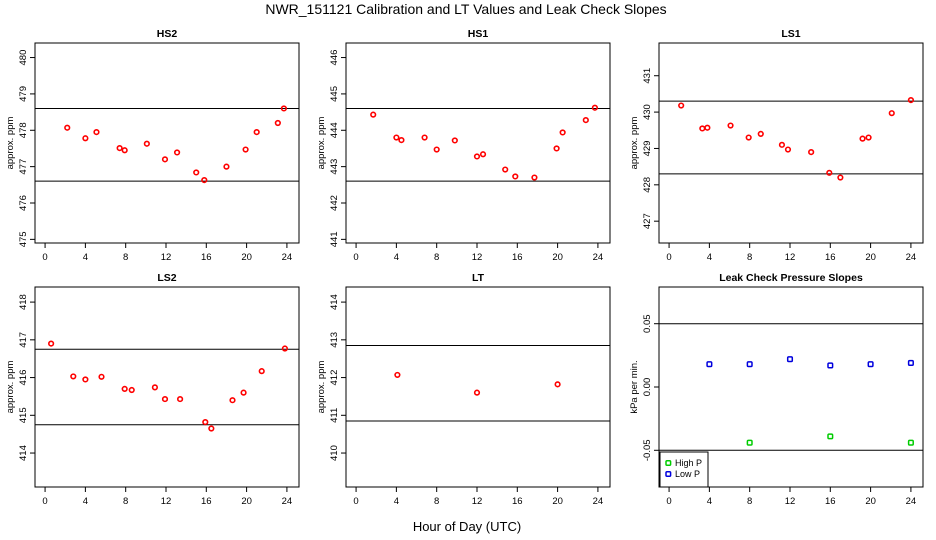 The image size is (936, 540). Describe the element at coordinates (166, 501) in the screenshot. I see `x-tick-label-ls2-12: 12` at that location.